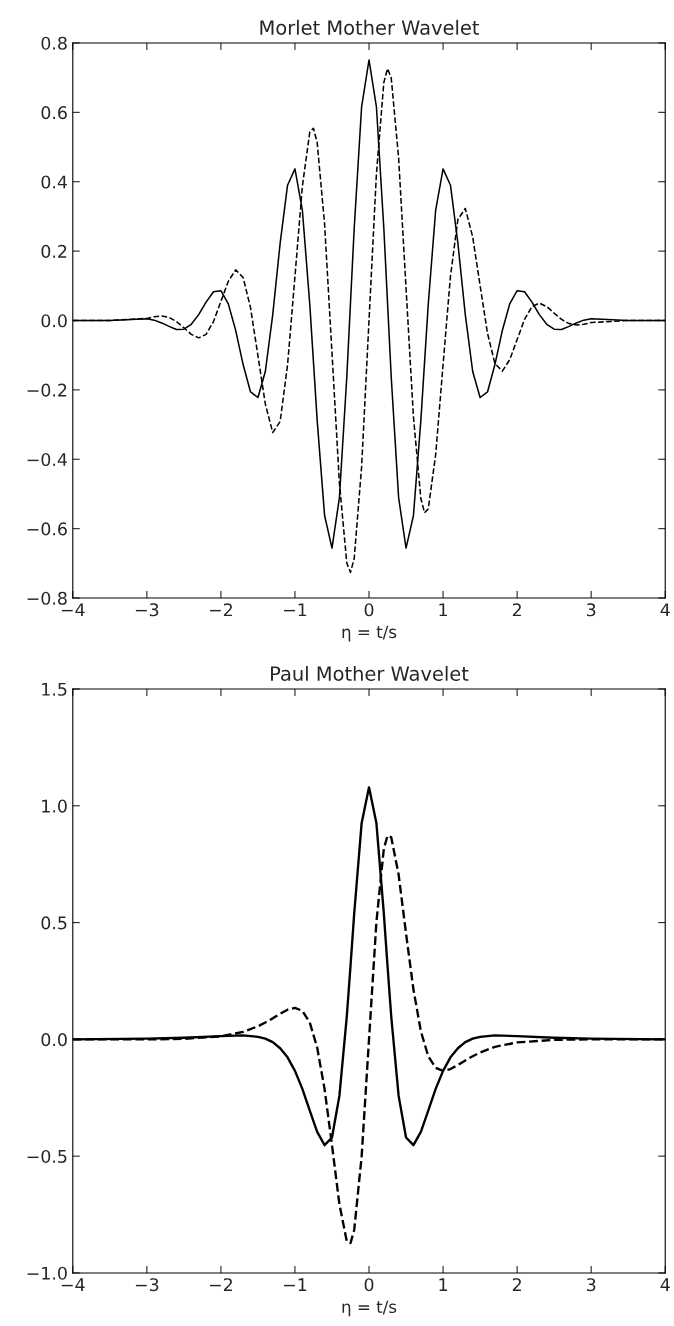 The height and width of the screenshot is (1326, 674). What do you see at coordinates (54, 806) in the screenshot?
I see `y-tick-label: 1.0` at bounding box center [54, 806].